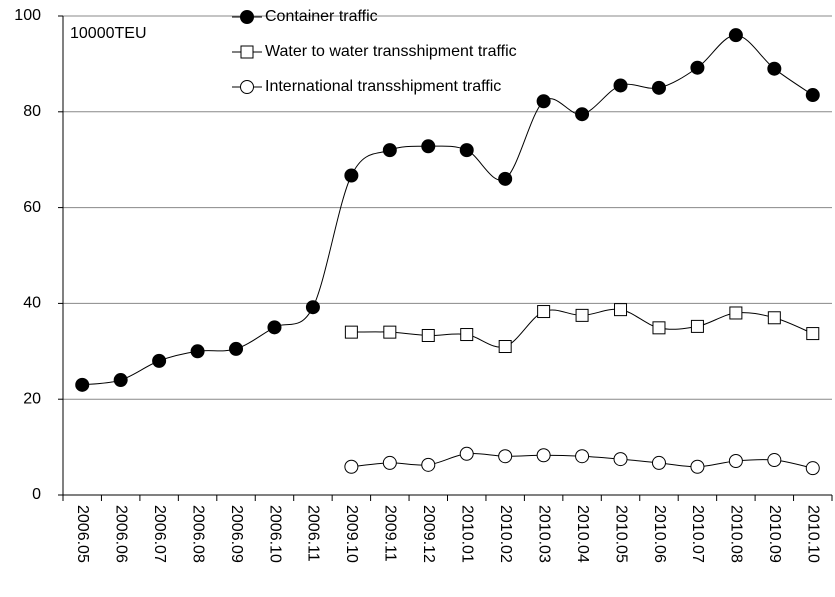  What do you see at coordinates (383, 86) in the screenshot?
I see `legend-label: International transshipment traffic` at bounding box center [383, 86].